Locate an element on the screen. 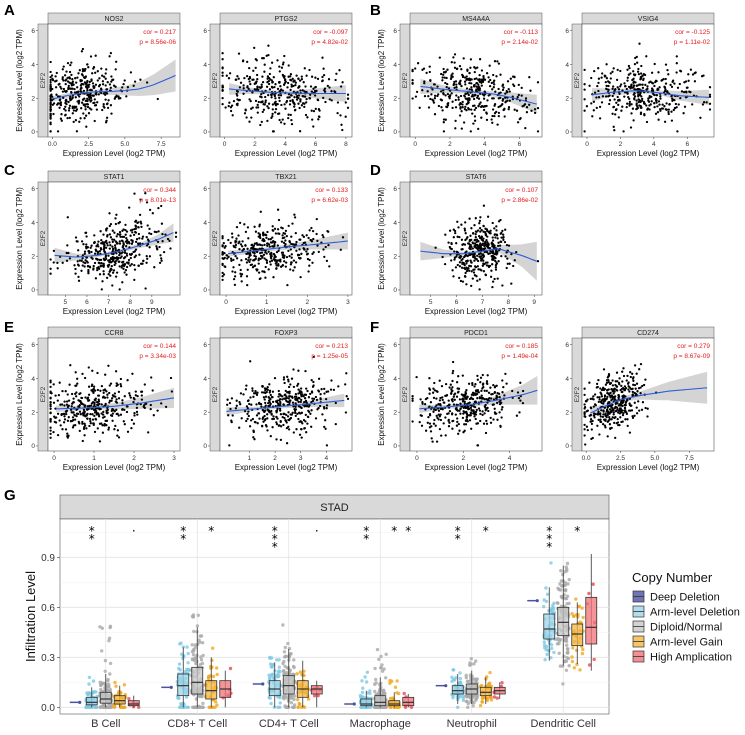 The image size is (745, 735). correlation-value: cor = 0.185 is located at coordinates (521, 346).